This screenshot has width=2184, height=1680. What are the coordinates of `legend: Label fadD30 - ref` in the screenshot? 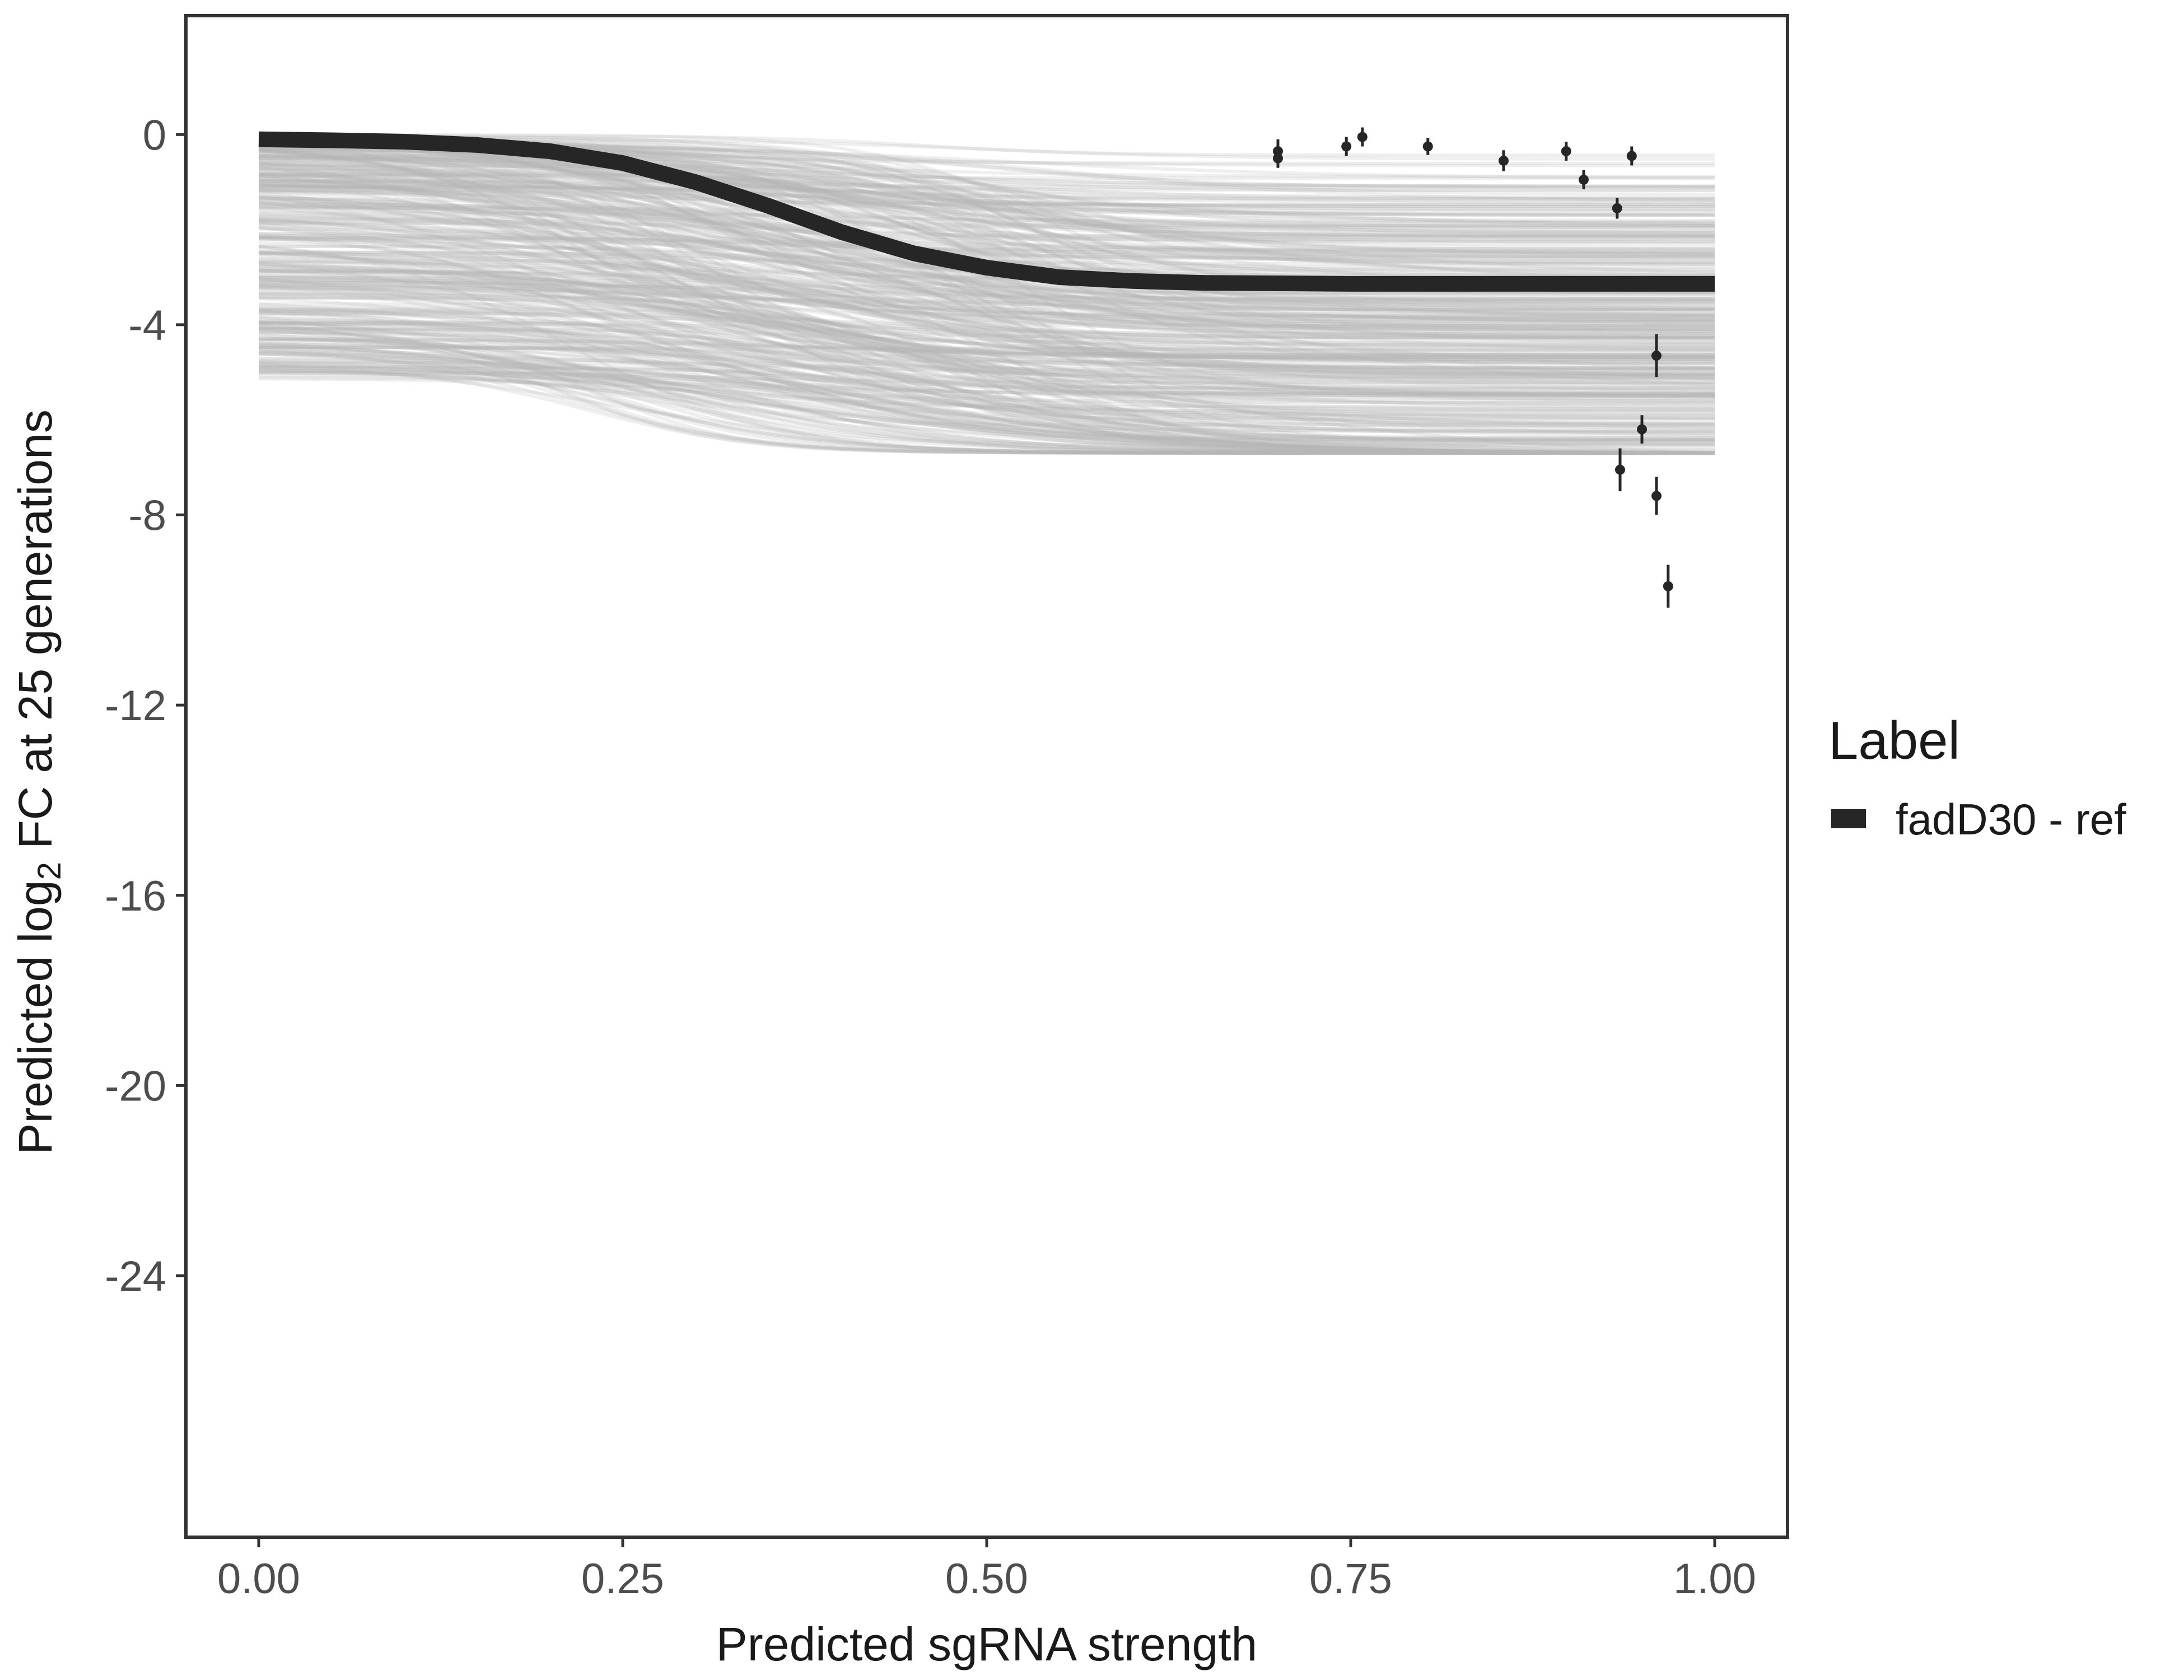 It's located at (1977, 777).